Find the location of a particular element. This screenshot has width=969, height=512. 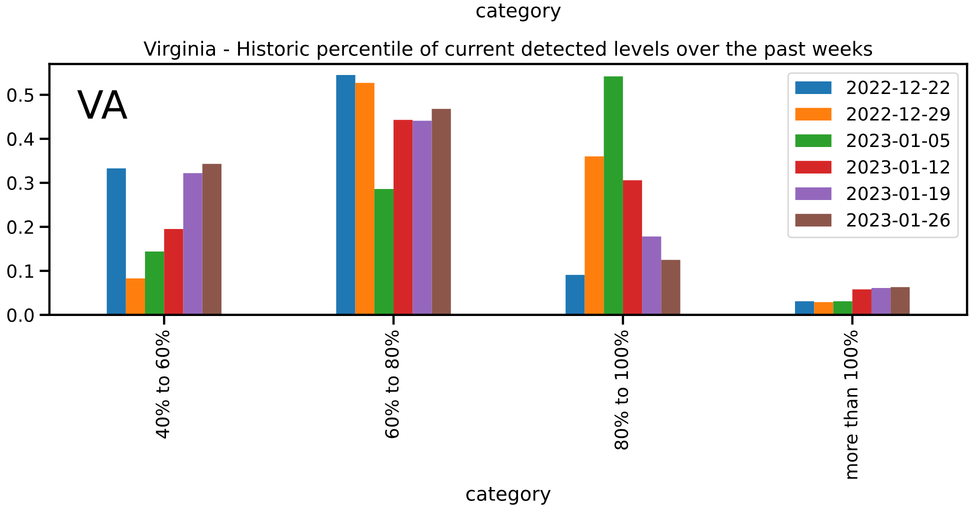

annotation: VA is located at coordinates (102, 104).